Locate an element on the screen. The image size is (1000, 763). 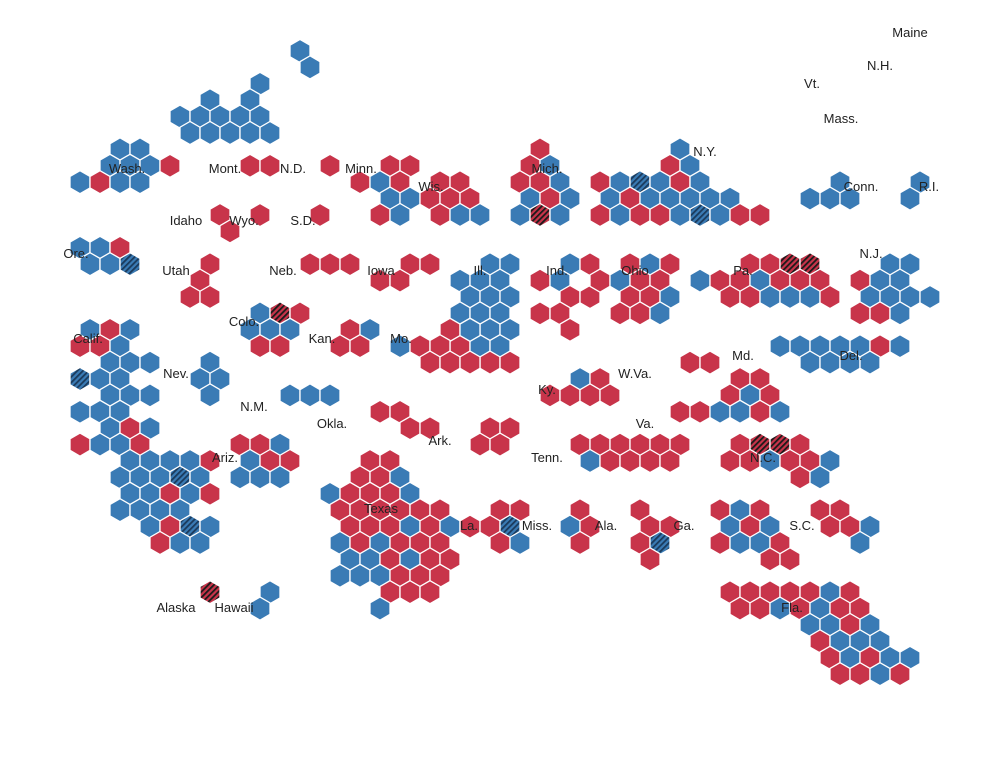
district-hex-la is located at coordinates (520, 543).